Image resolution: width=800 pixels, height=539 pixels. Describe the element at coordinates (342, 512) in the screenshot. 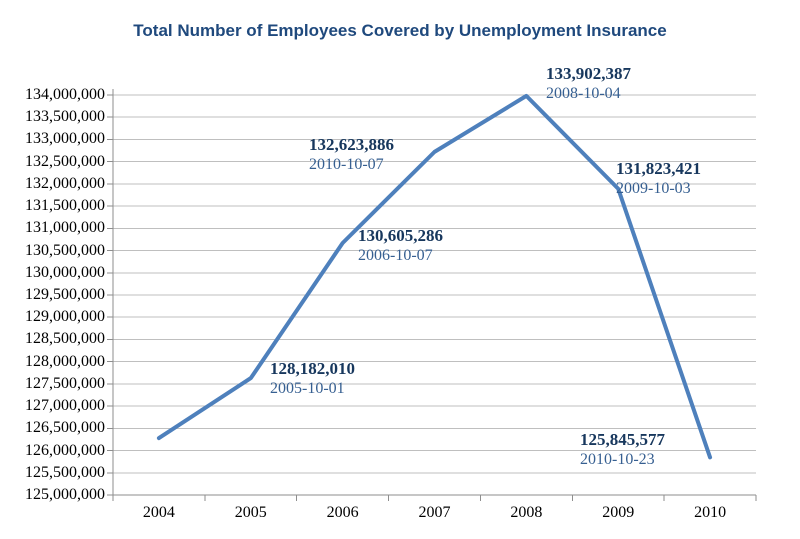

I see `x-axis-tick-label: 2006` at that location.